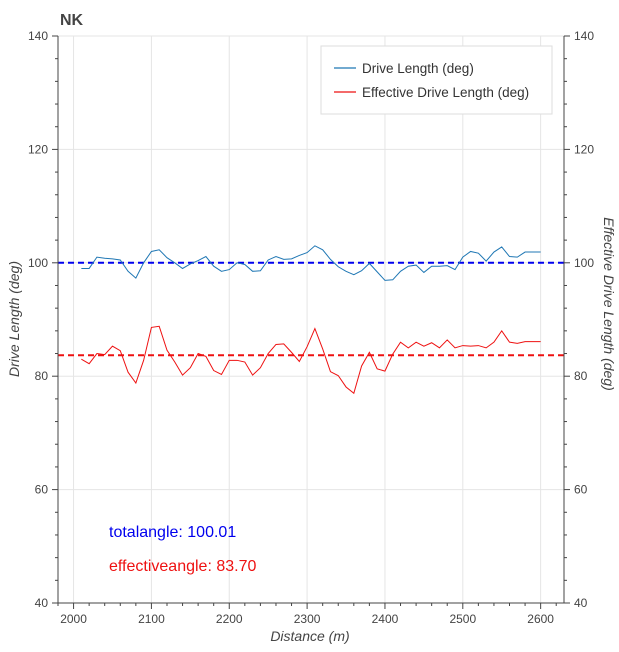 This screenshot has height=652, width=619. Describe the element at coordinates (311, 309) in the screenshot. I see `reference-lines` at that location.